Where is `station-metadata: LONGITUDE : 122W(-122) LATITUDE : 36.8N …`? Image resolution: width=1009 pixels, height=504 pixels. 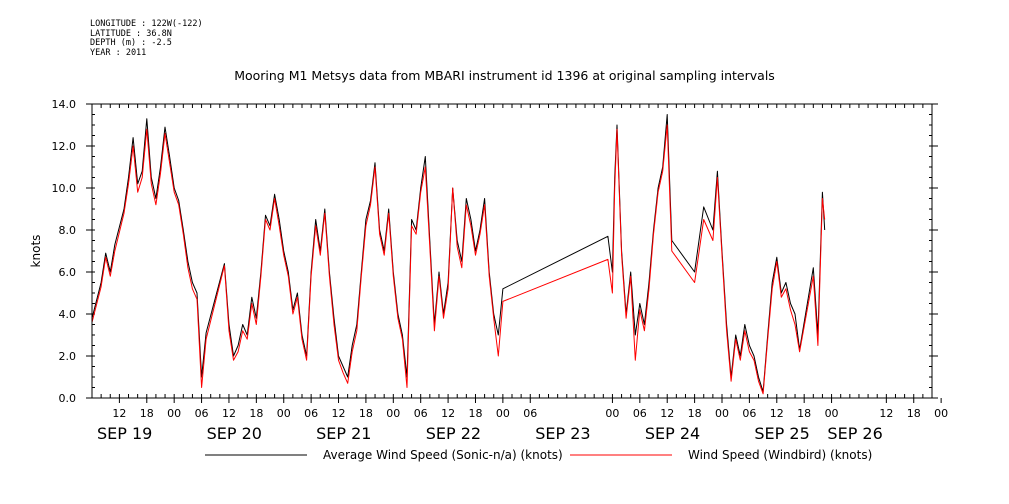 station-metadata: LONGITUDE : 122W(-122) LATITUDE : 36.8N … is located at coordinates (146, 38).